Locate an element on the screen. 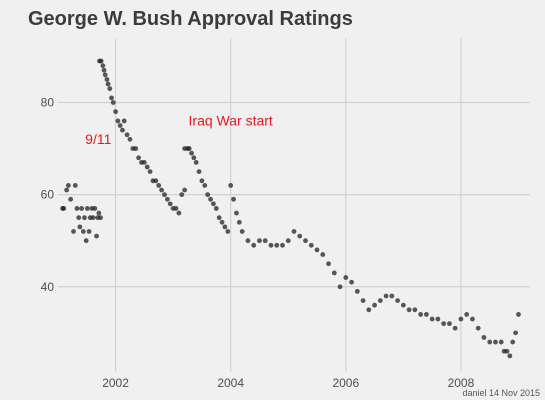 The height and width of the screenshot is (400, 545). x-tick-label: 2004 is located at coordinates (230, 383).